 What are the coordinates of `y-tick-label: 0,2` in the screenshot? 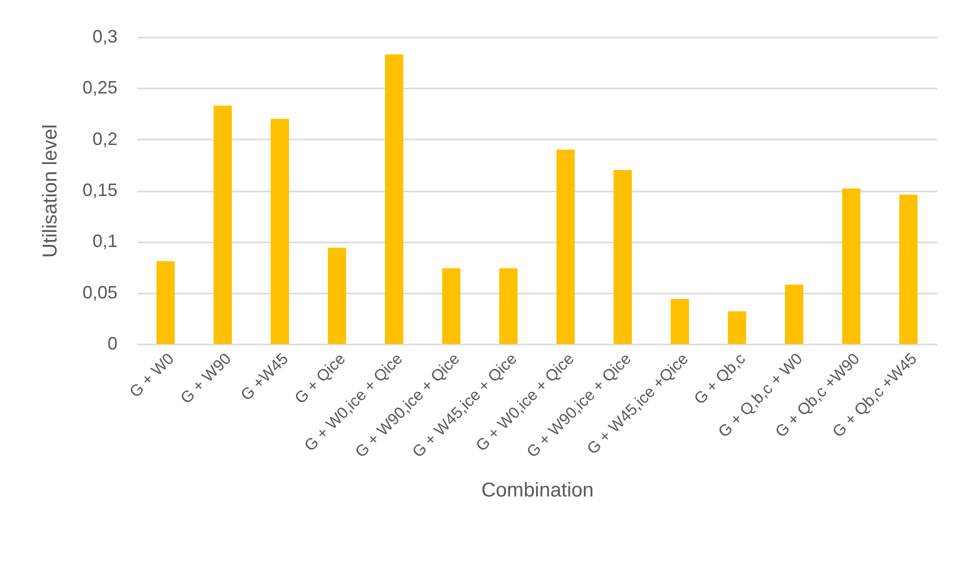 It's located at (105, 138).